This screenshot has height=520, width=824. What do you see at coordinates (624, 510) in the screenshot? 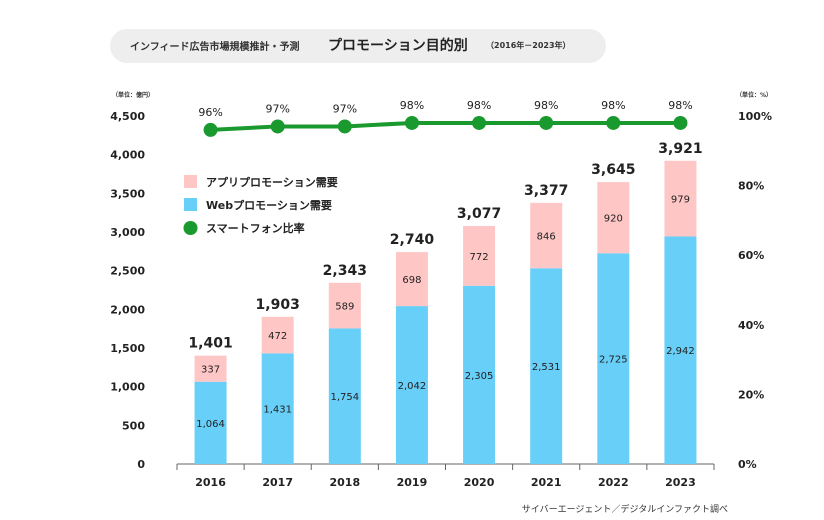
I see `source-note: サイバーエージェント／デジタルインファクト調べ` at bounding box center [624, 510].